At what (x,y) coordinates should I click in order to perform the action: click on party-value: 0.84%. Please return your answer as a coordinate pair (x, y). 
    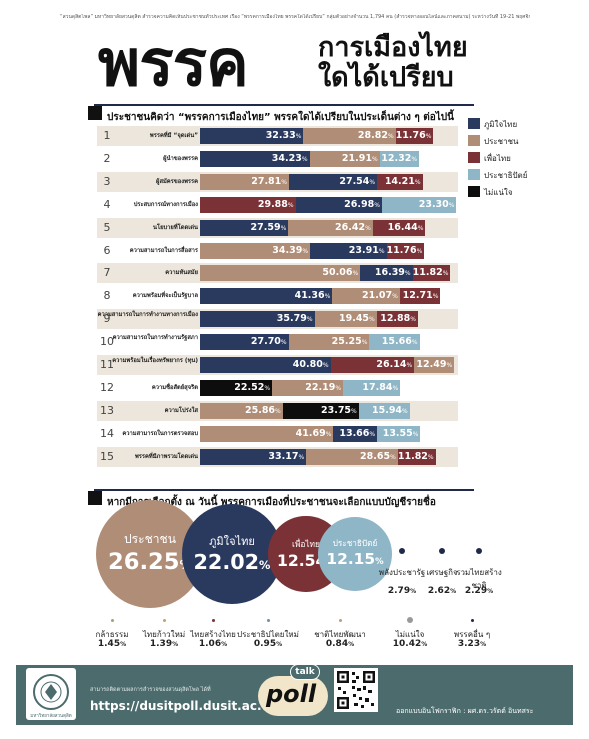
    Looking at the image, I should click on (340, 644).